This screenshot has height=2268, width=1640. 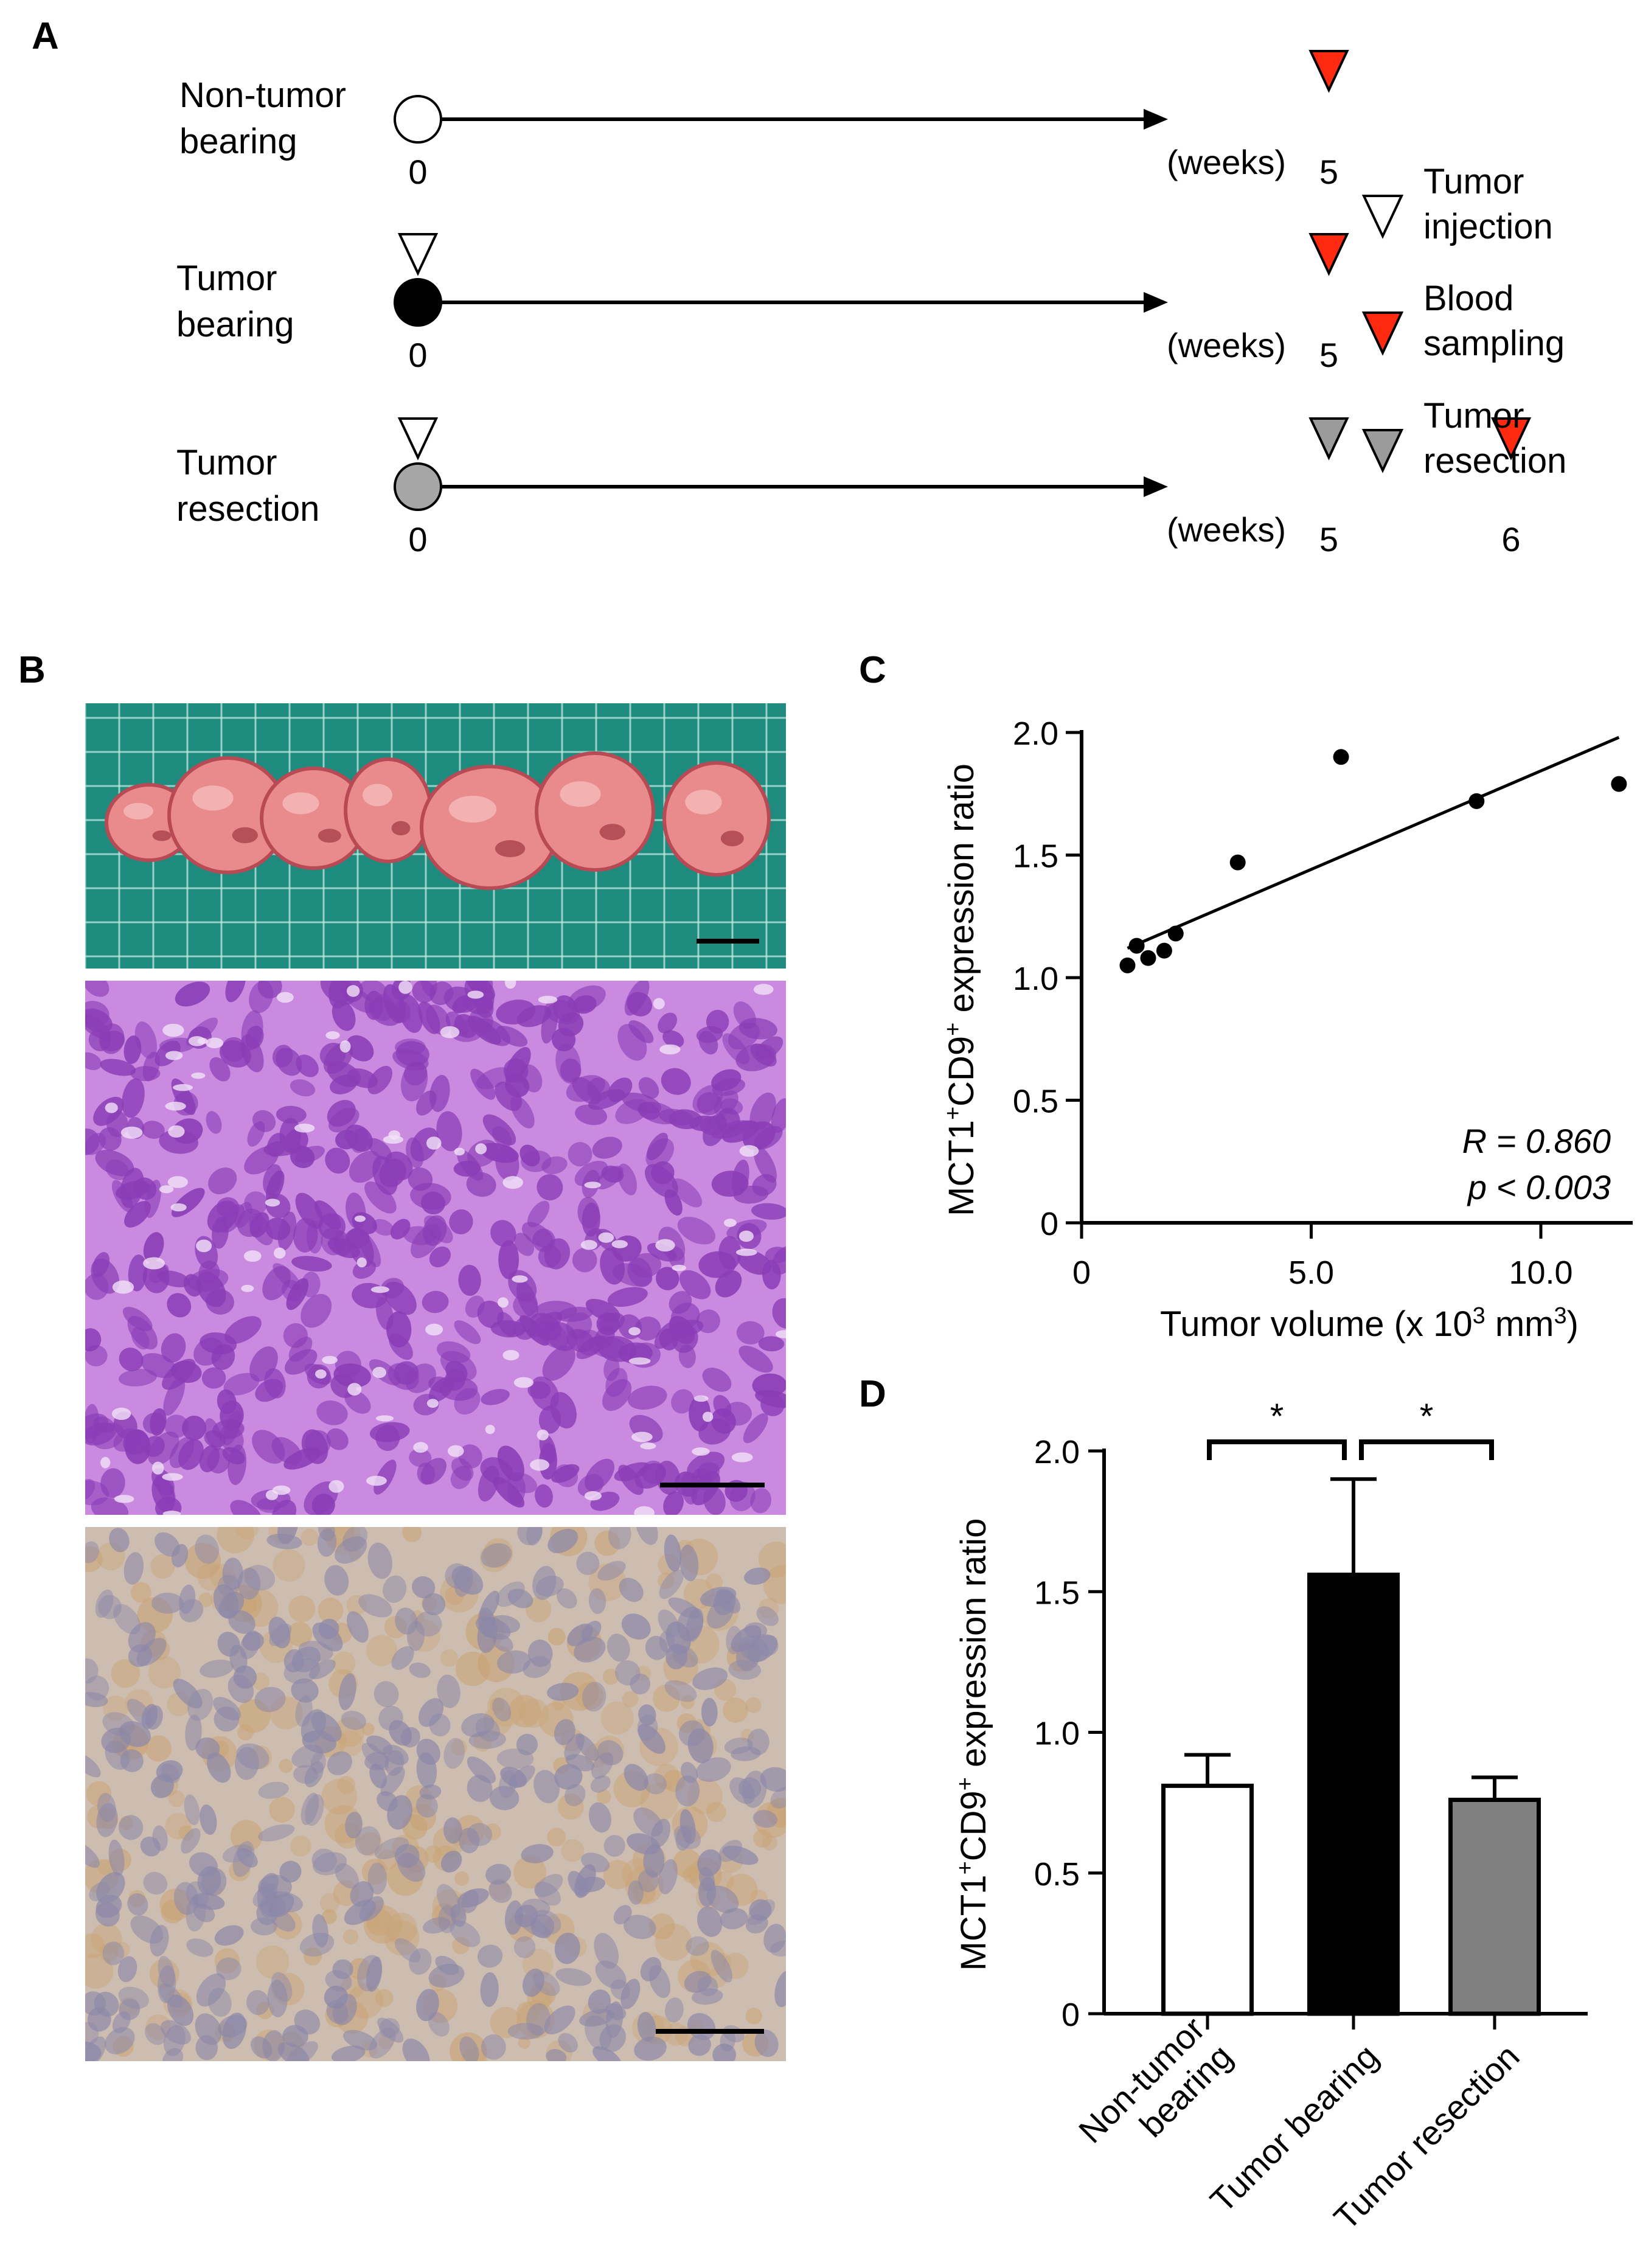 I want to click on x-axis-title-part: ), so click(x=1573, y=1324).